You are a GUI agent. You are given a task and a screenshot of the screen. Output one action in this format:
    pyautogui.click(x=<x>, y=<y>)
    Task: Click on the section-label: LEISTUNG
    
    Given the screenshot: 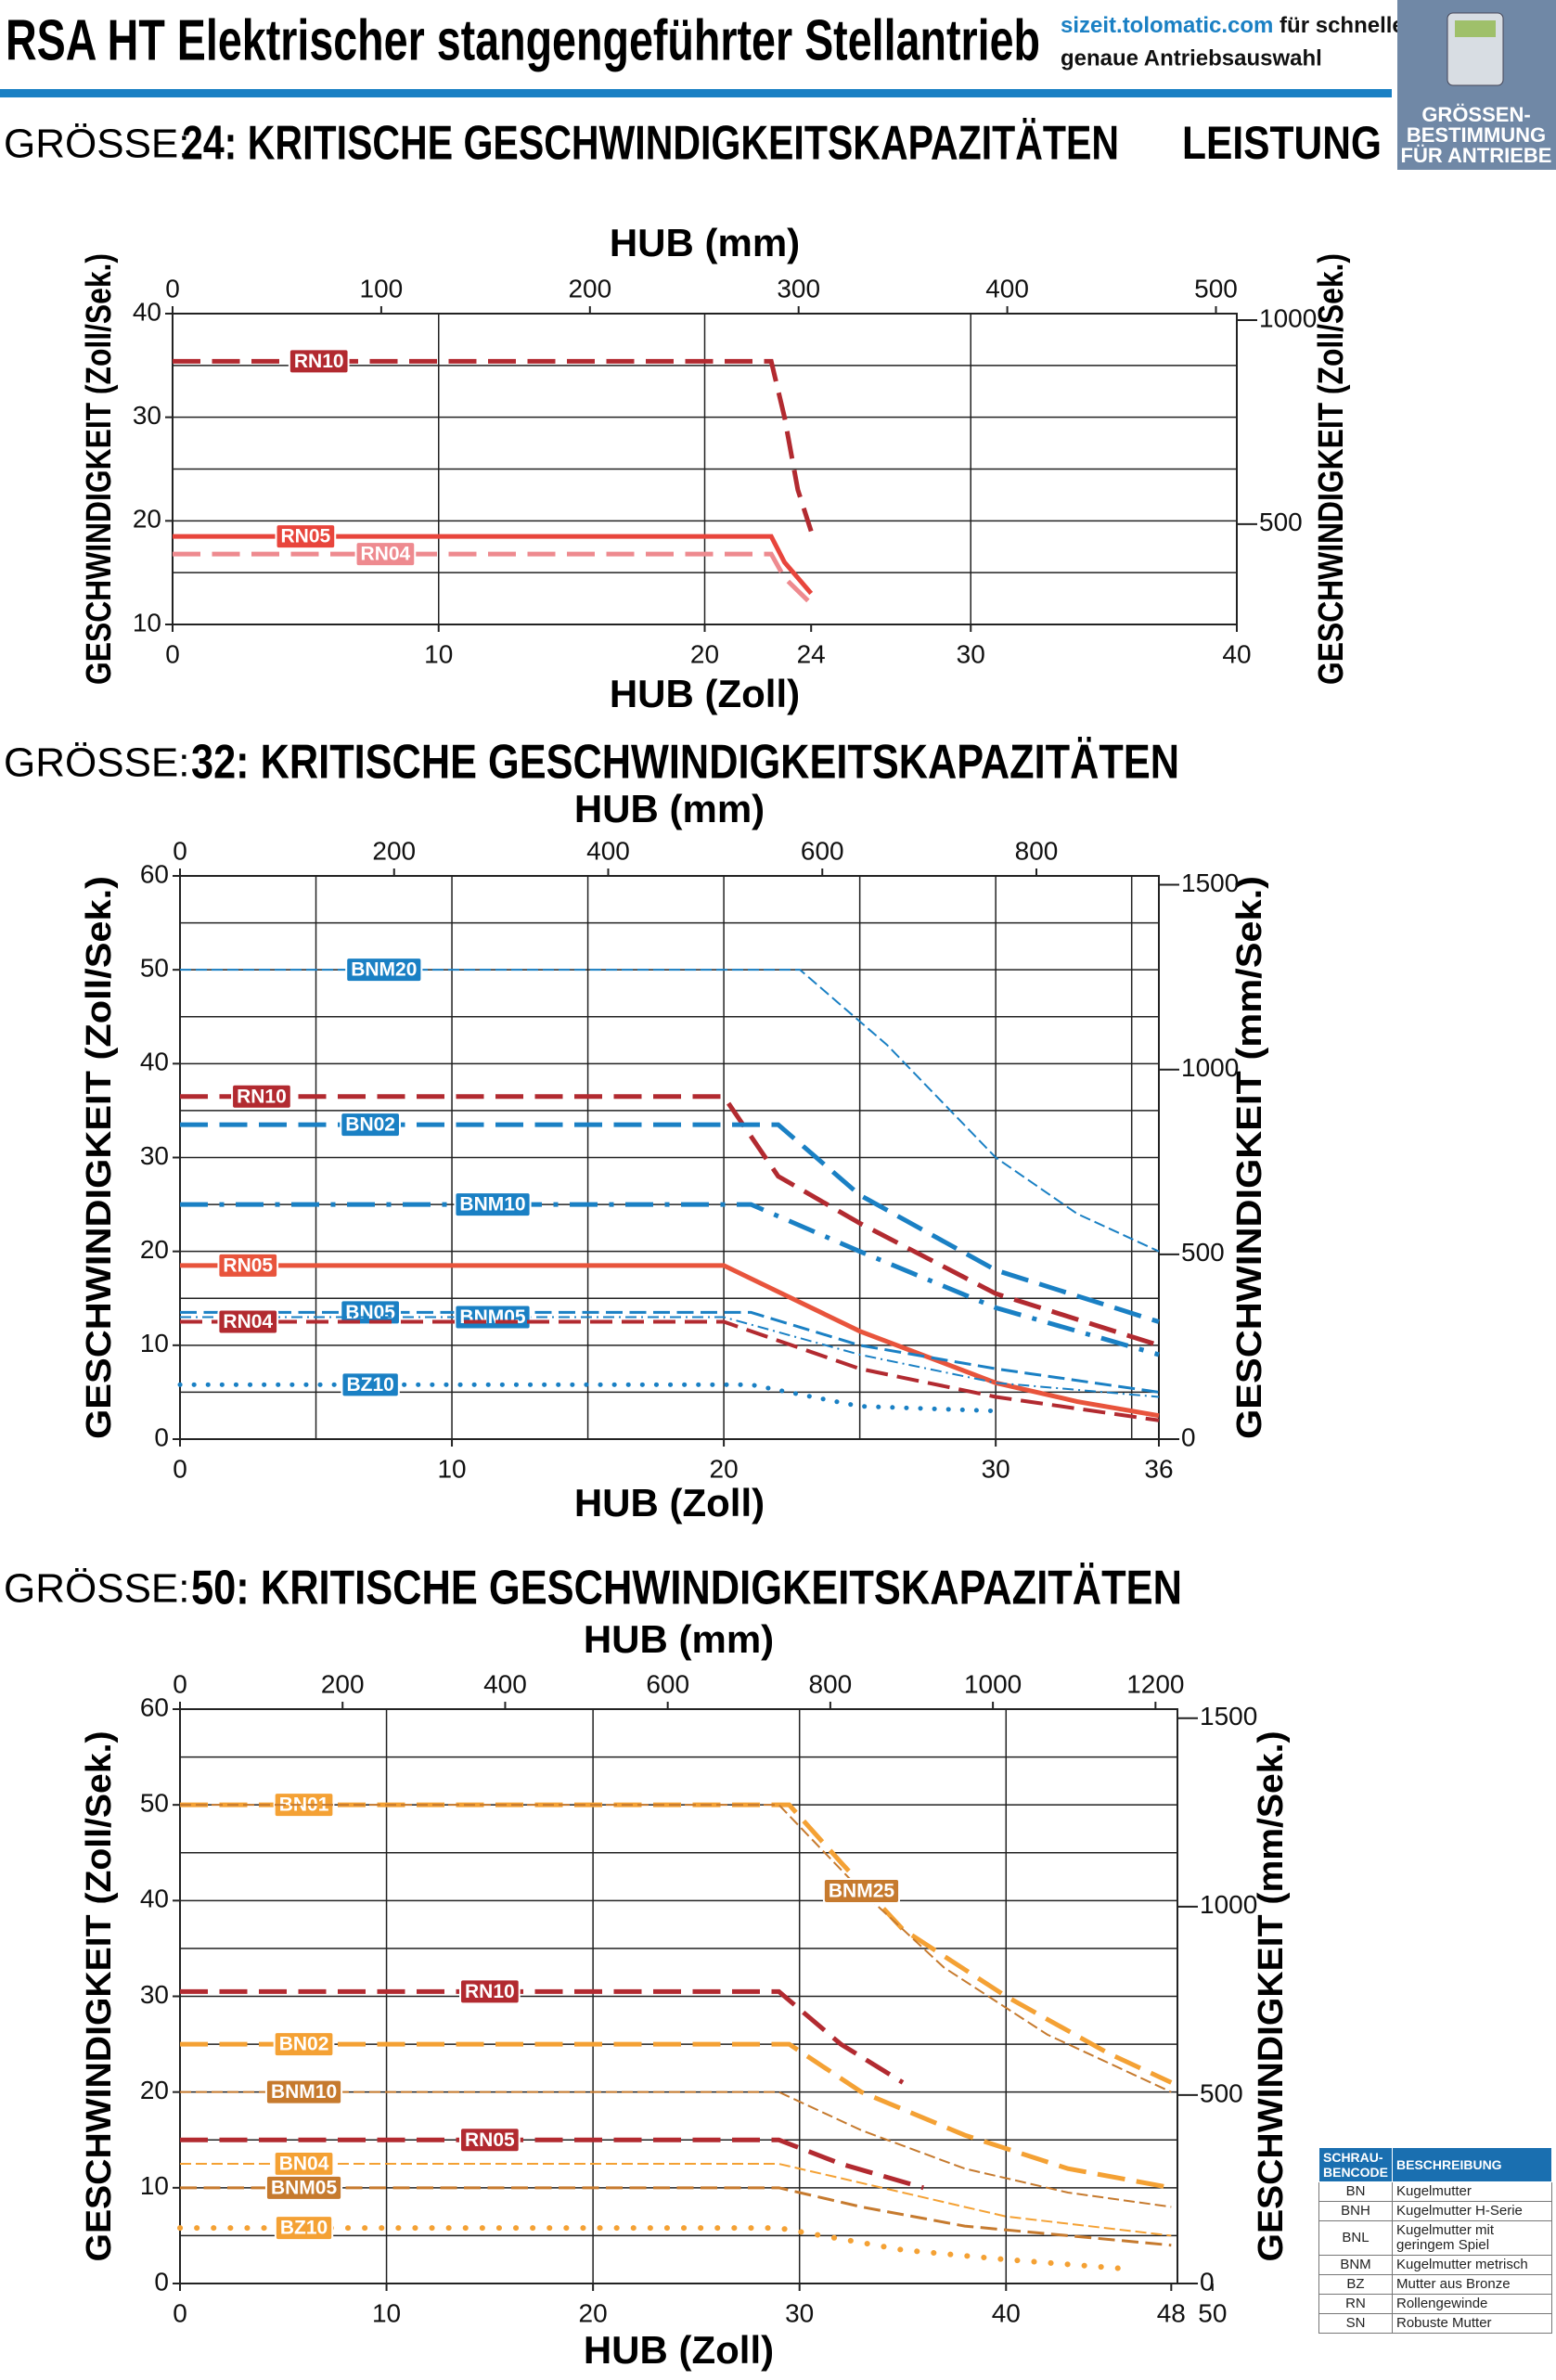 What is the action you would take?
    pyautogui.click(x=1282, y=143)
    